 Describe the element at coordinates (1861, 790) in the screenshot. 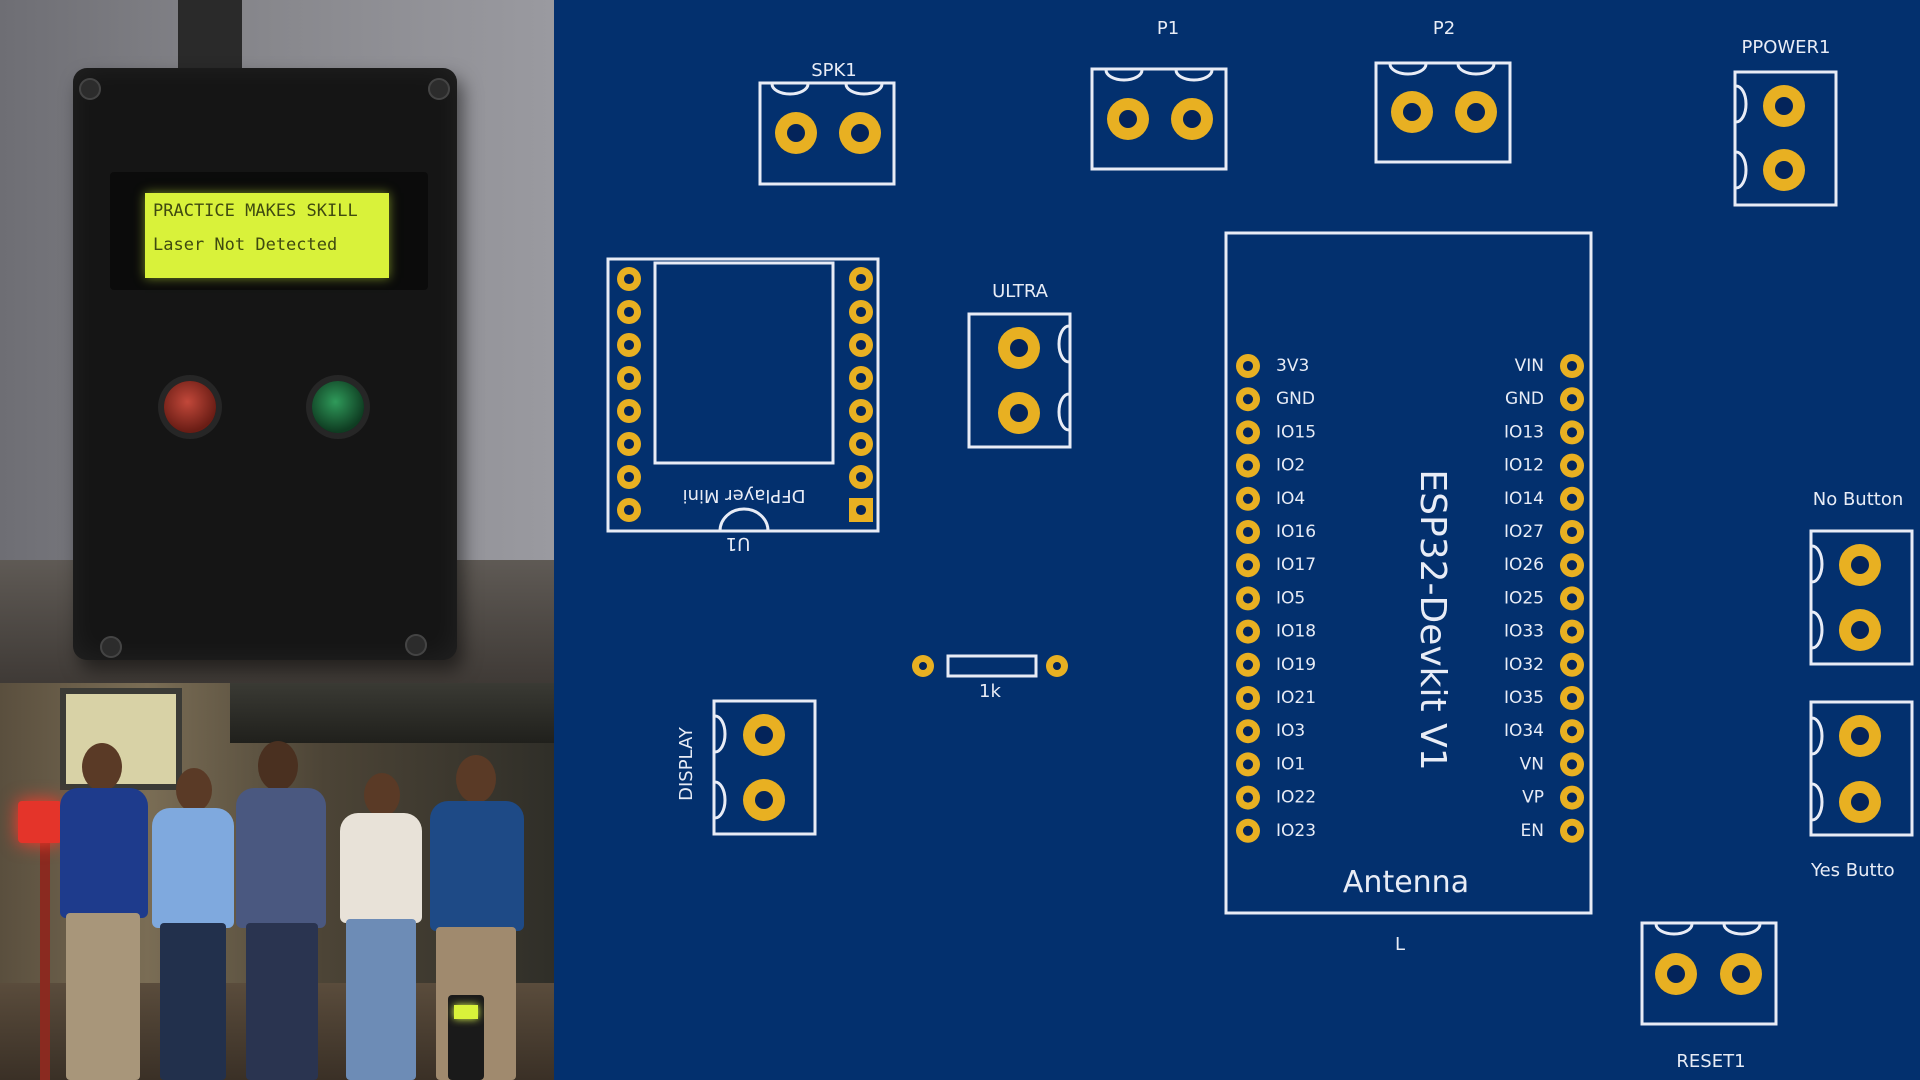

I see `yes-button-connector: Yes Butto` at that location.